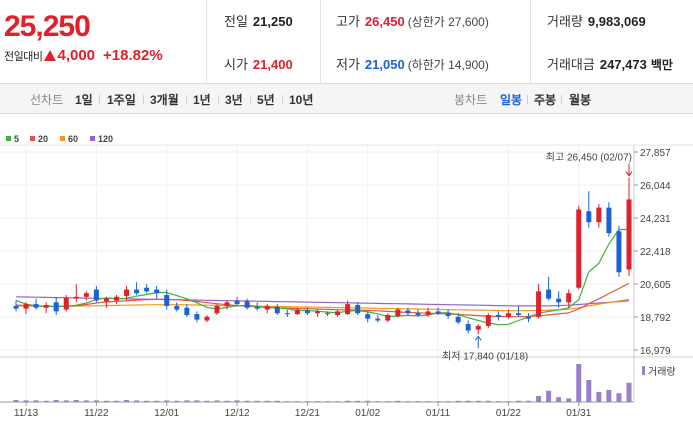  Describe the element at coordinates (623, 64) in the screenshot. I see `stat-amount-value: 247,473` at that location.